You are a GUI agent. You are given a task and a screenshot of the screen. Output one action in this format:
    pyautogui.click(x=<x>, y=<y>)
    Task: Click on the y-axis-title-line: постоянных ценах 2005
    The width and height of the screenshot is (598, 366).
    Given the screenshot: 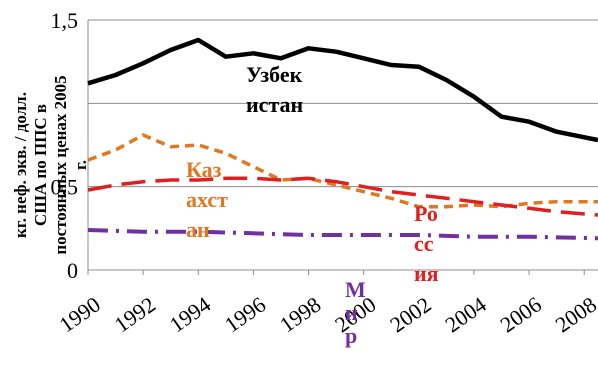 What is the action you would take?
    pyautogui.click(x=60, y=164)
    